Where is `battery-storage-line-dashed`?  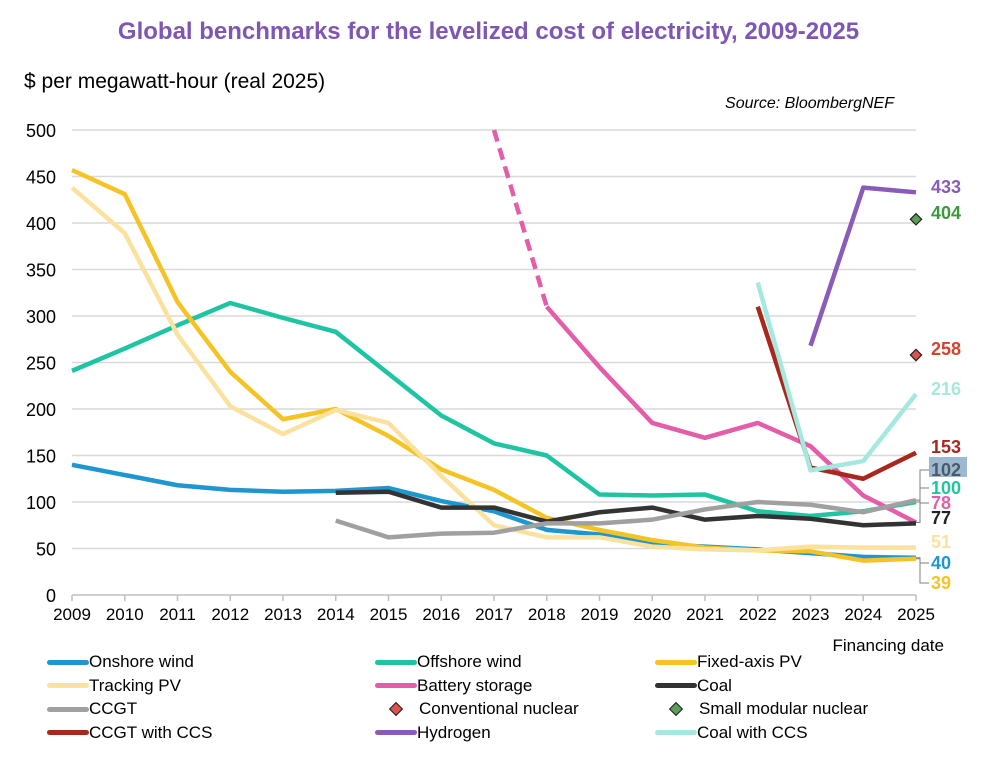
battery-storage-line-dashed is located at coordinates (520, 218).